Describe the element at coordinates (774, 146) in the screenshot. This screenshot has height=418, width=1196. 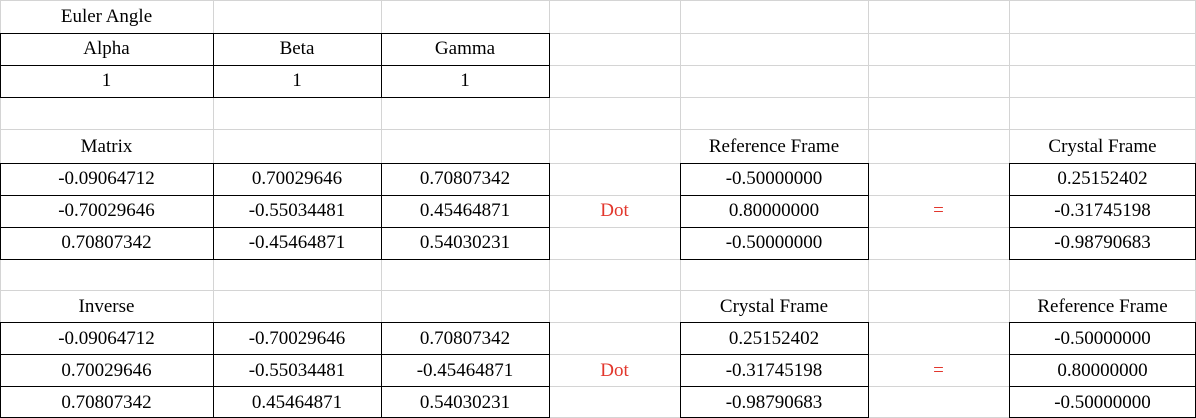
I see `op1-in-label: Reference Frame` at that location.